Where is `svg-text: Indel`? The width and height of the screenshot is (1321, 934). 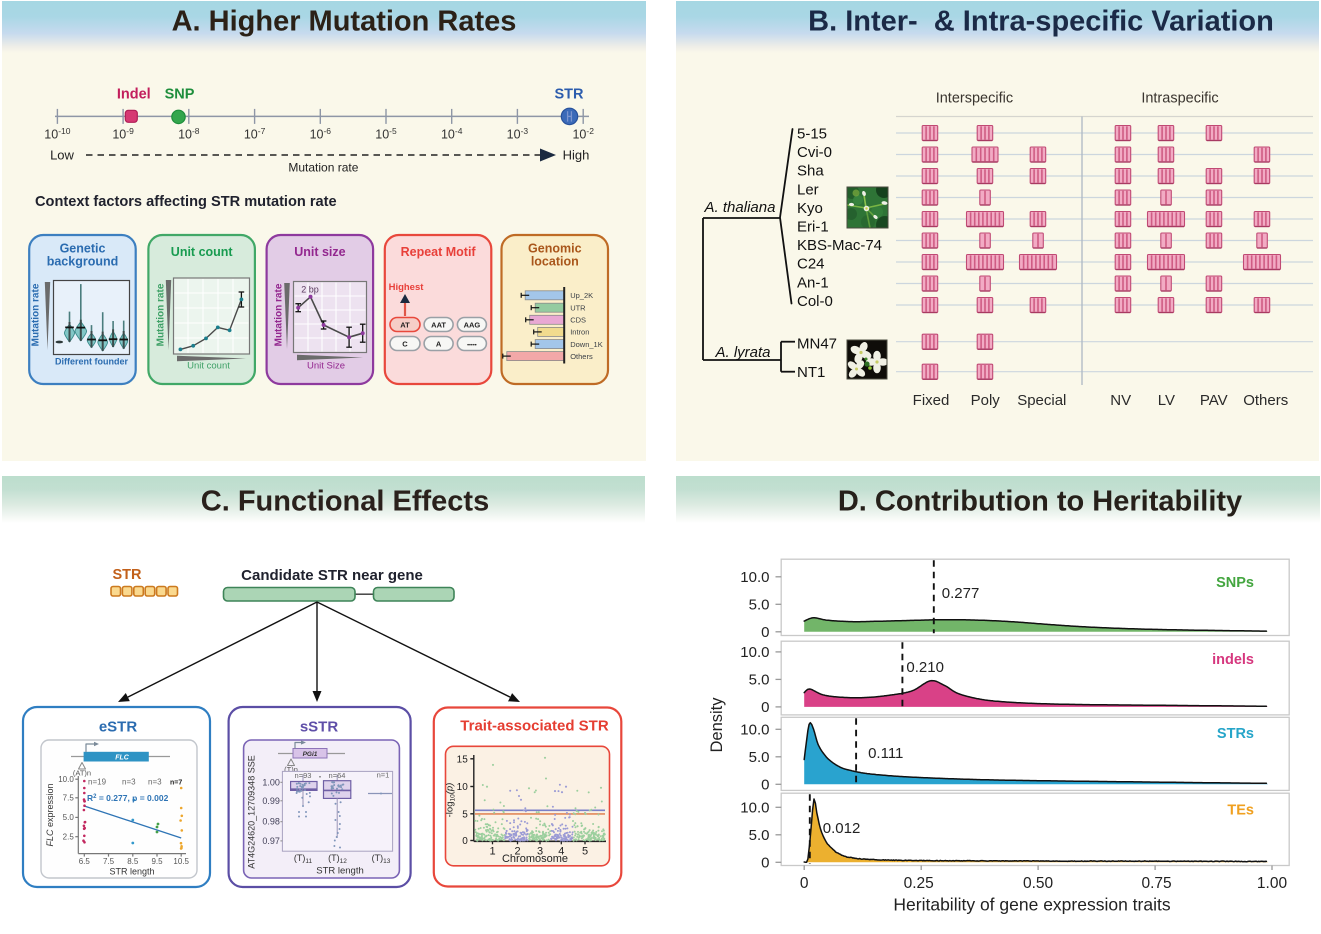 svg-text: Indel is located at coordinates (134, 94).